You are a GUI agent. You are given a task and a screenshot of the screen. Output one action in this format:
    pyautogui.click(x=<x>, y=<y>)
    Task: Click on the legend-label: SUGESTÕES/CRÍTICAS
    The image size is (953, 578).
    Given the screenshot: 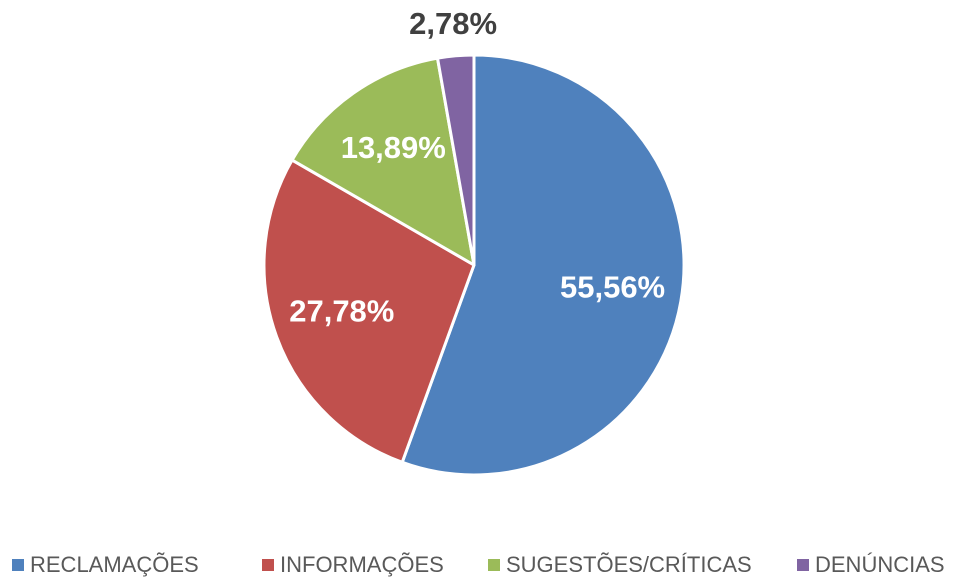 What is the action you would take?
    pyautogui.click(x=629, y=564)
    